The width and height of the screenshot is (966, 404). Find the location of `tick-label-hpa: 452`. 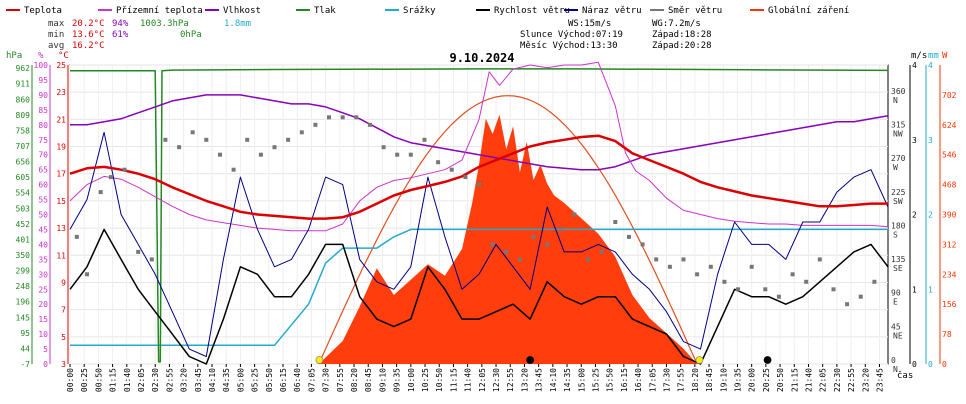

tick-label-hpa: 452 is located at coordinates (23, 224).